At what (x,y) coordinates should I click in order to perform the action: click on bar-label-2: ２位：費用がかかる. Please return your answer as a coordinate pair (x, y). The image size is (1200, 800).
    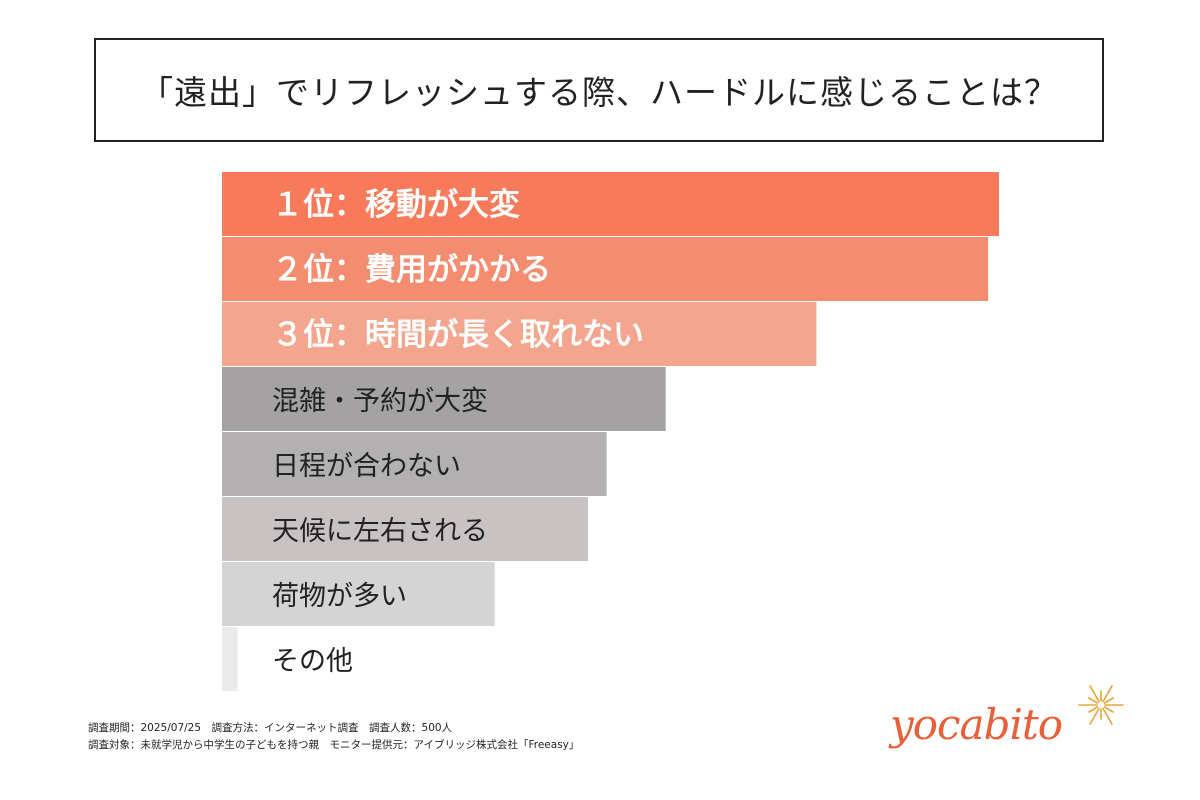
    Looking at the image, I should click on (411, 270).